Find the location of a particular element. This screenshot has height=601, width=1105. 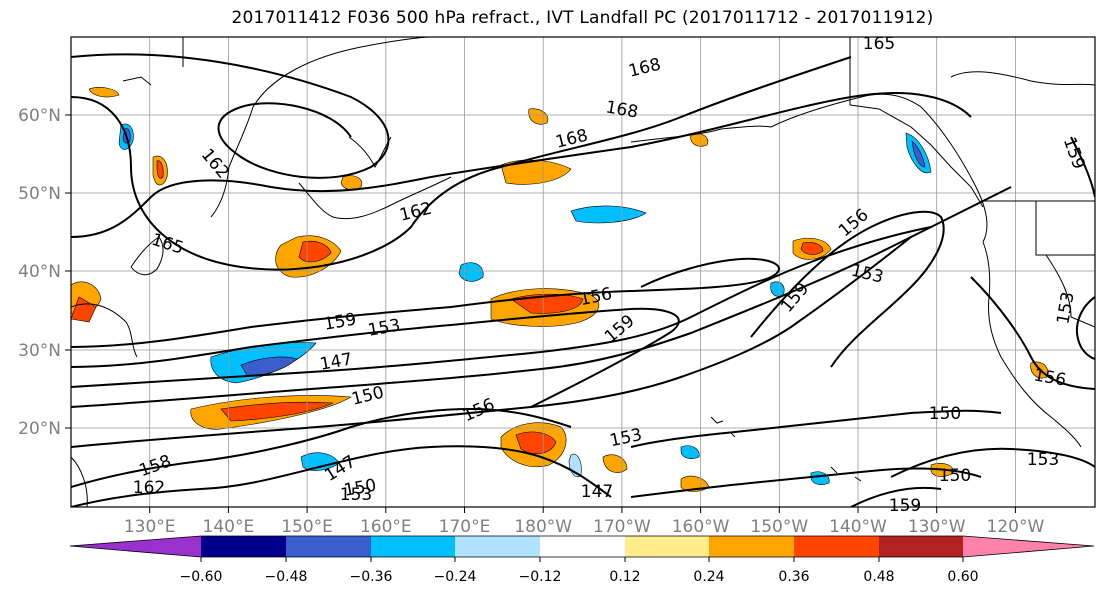

lon-label: 160°W is located at coordinates (701, 527).